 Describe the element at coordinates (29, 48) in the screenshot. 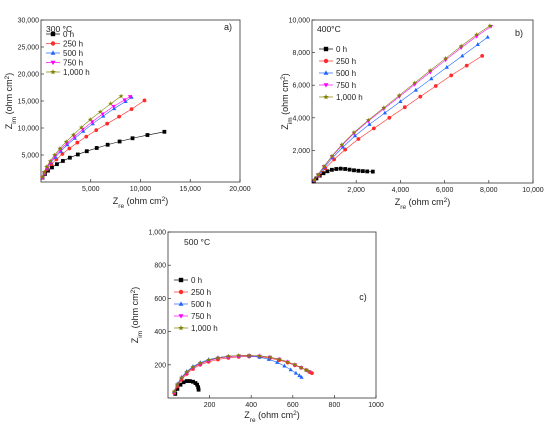

I see `y-tick-label: 25,000` at that location.